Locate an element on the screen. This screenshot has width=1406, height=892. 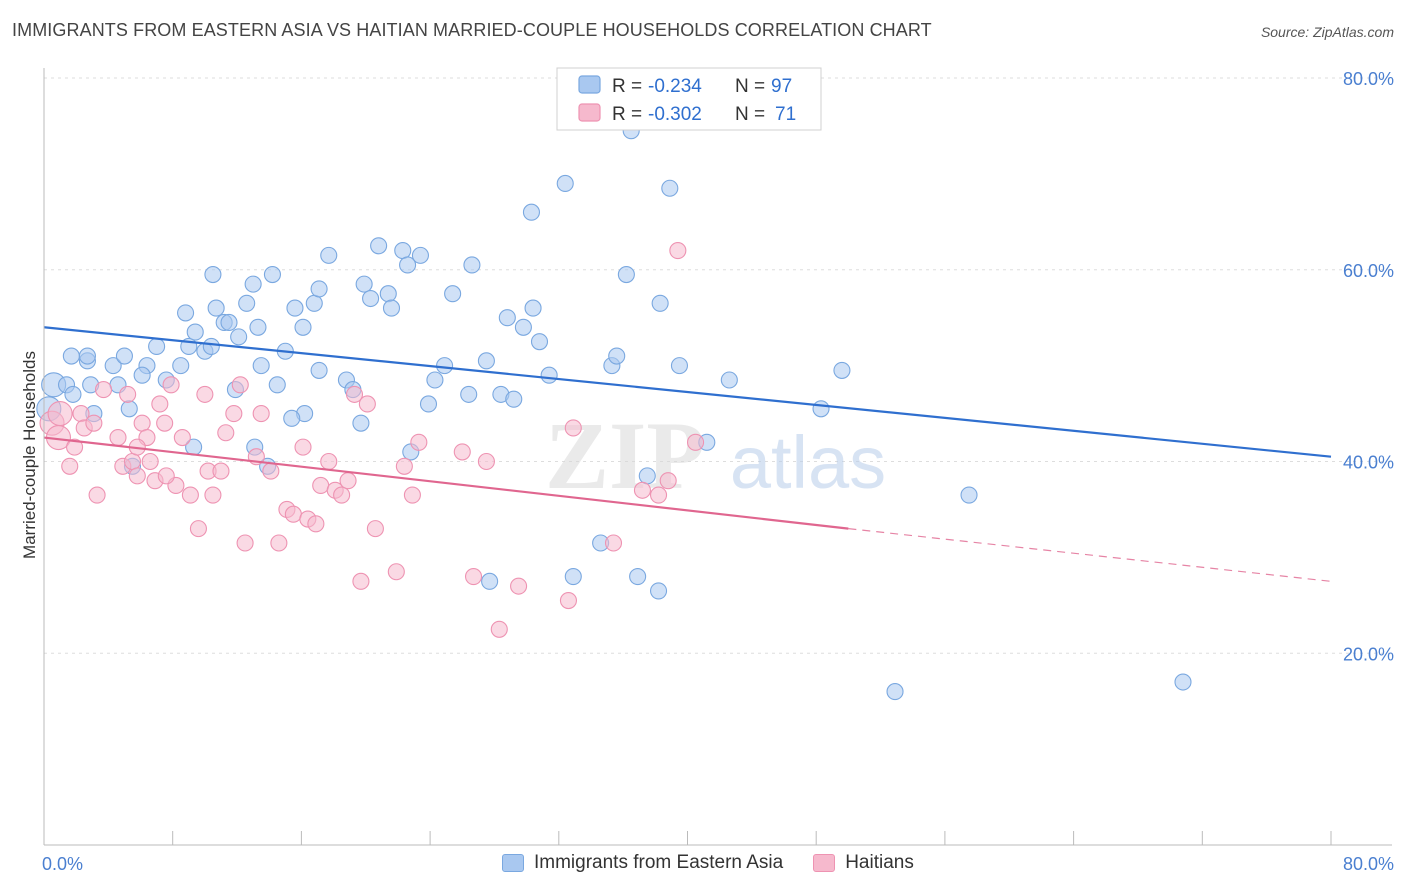
watermark-atlas: atlas is located at coordinates (808, 462).